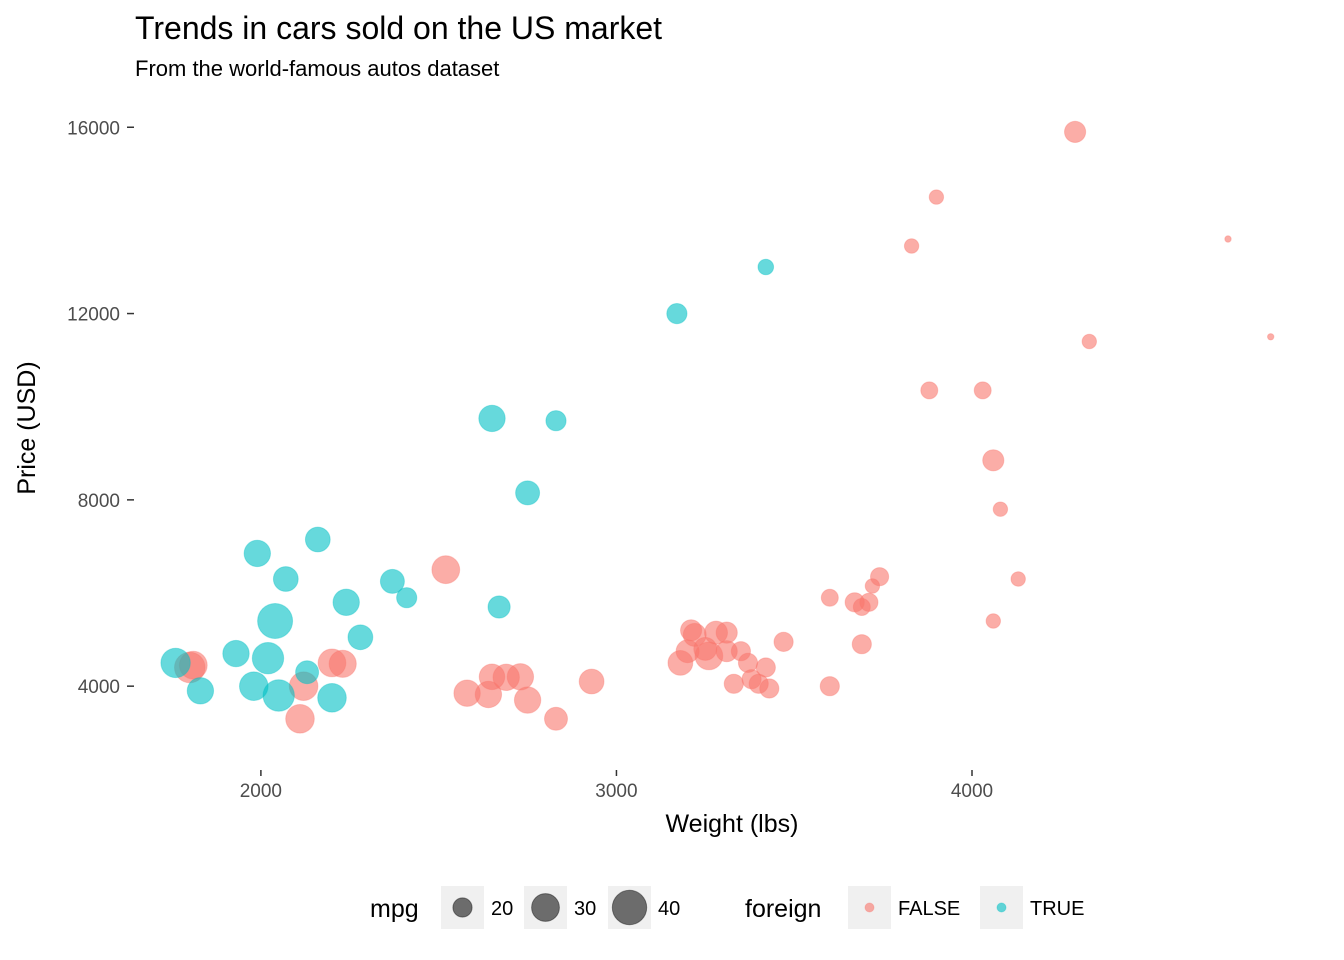  What do you see at coordinates (669, 909) in the screenshot?
I see `size-key-label: 40` at bounding box center [669, 909].